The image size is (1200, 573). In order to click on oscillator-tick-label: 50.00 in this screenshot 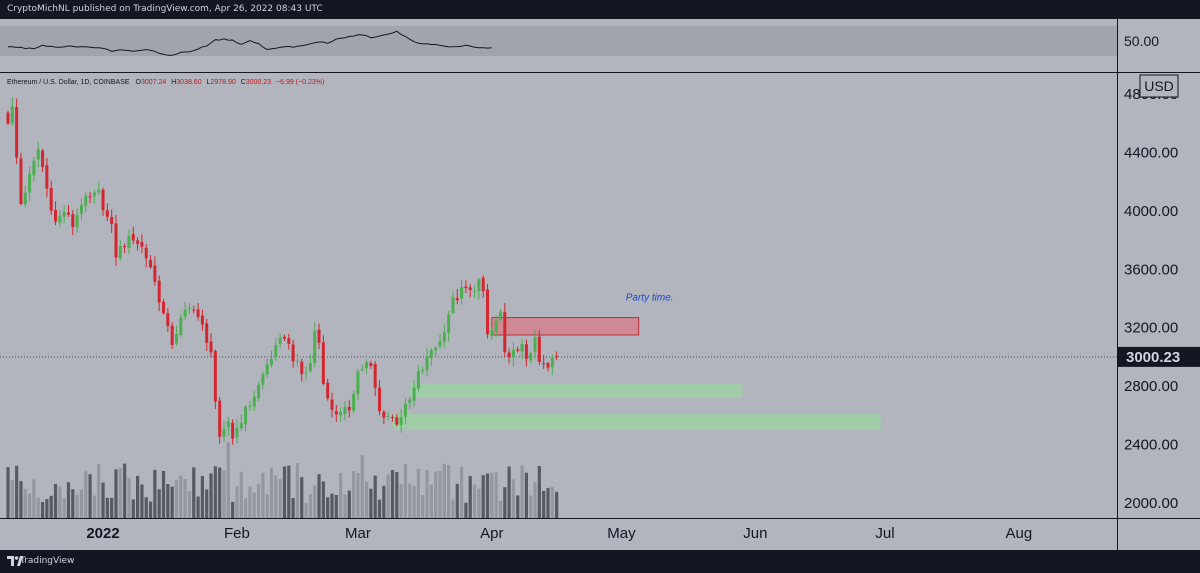, I will do `click(1141, 41)`.